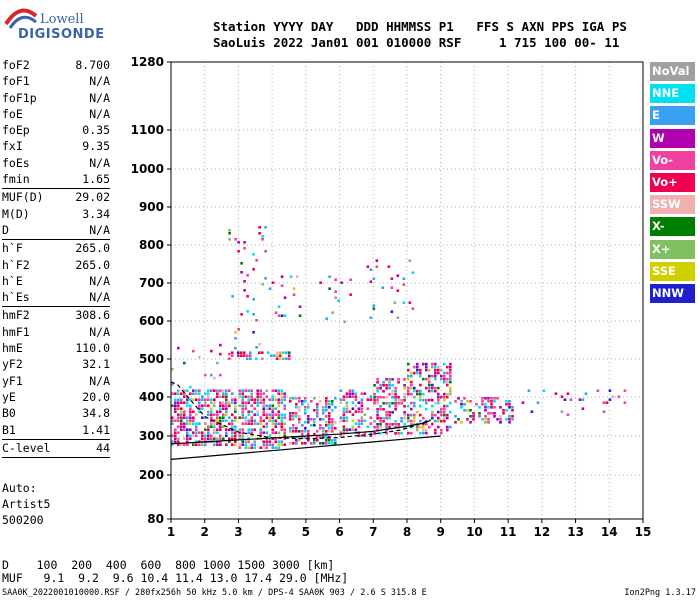 This screenshot has height=600, width=700. I want to click on param-name: M(D), so click(16, 213).